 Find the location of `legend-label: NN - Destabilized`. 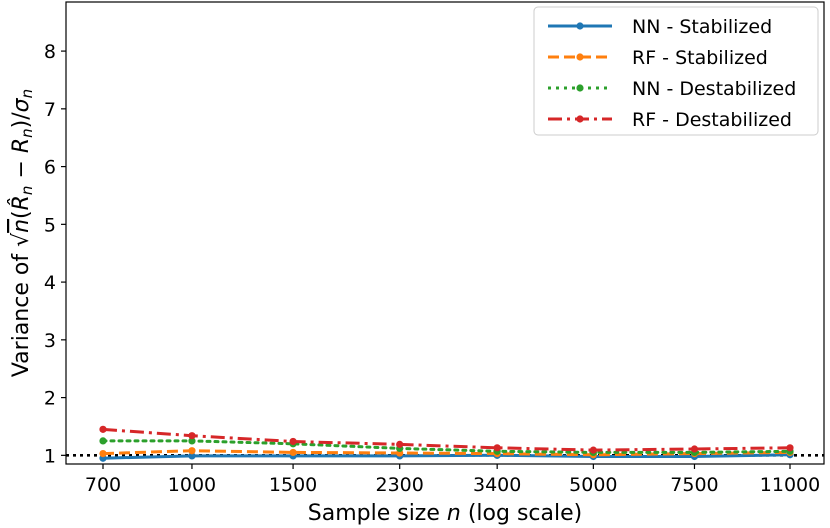

legend-label: NN - Destabilized is located at coordinates (714, 89).